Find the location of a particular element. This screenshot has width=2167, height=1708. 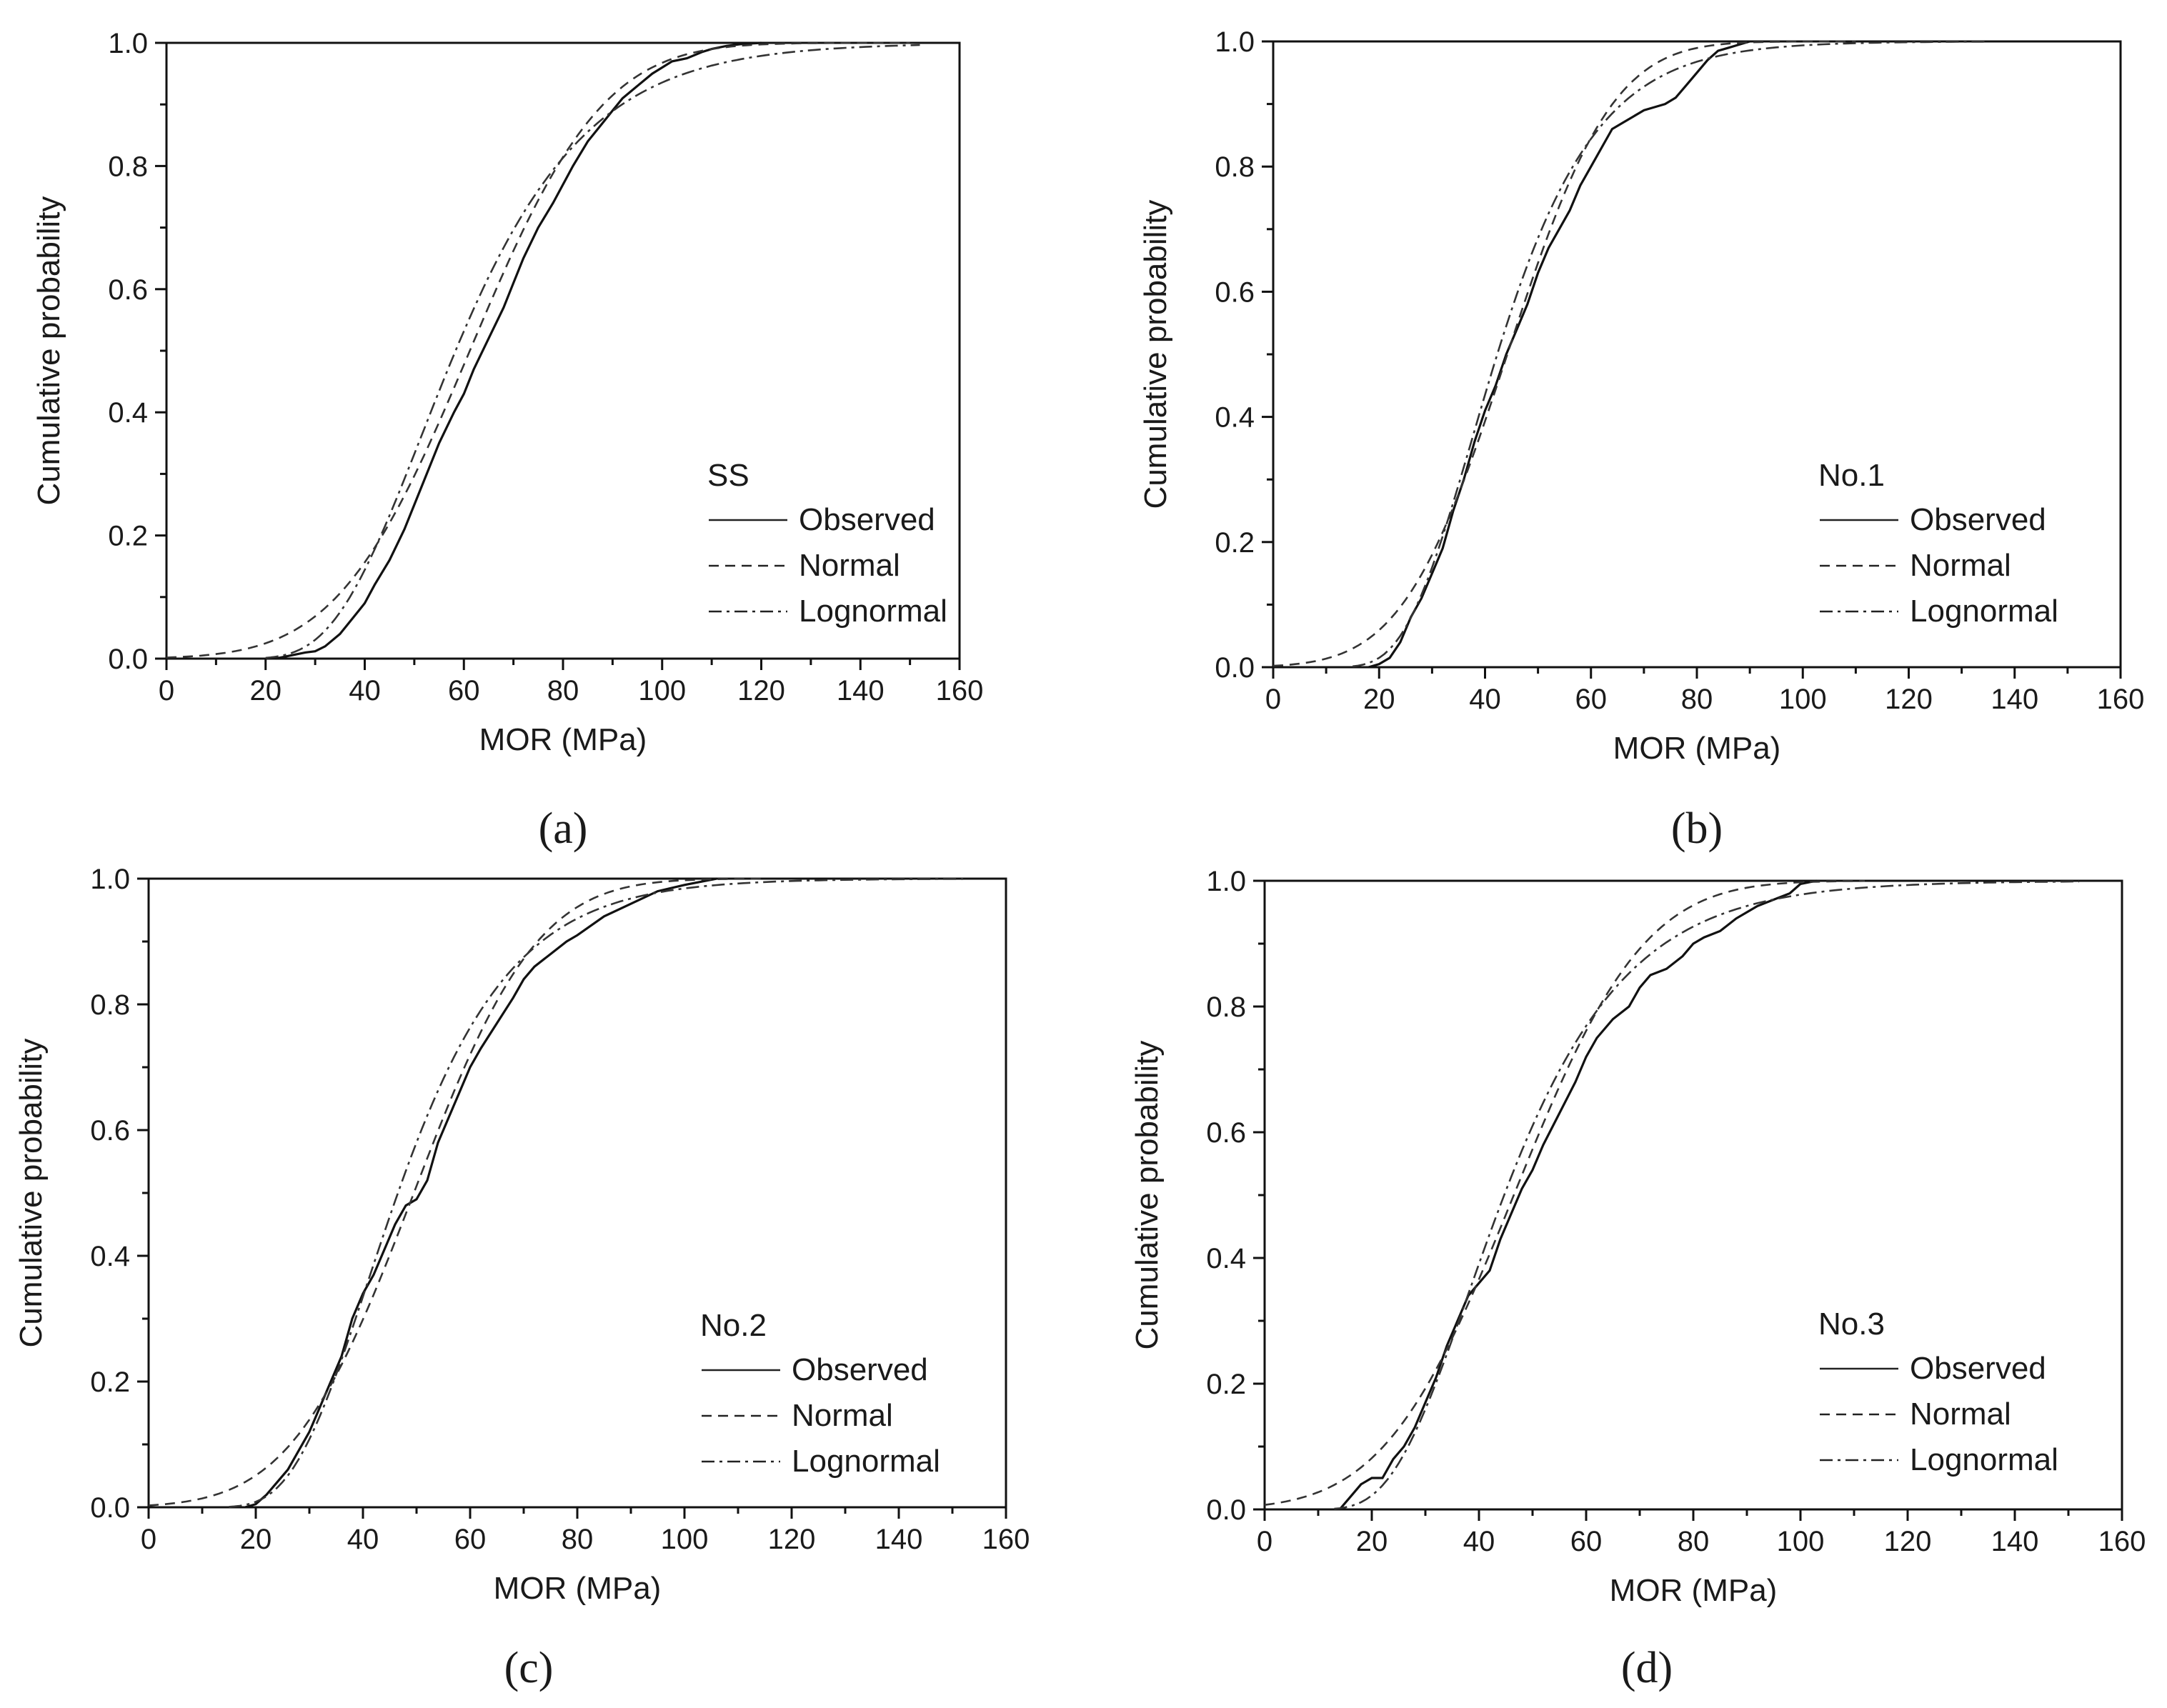

legend-title: No.3 is located at coordinates (1851, 1324).